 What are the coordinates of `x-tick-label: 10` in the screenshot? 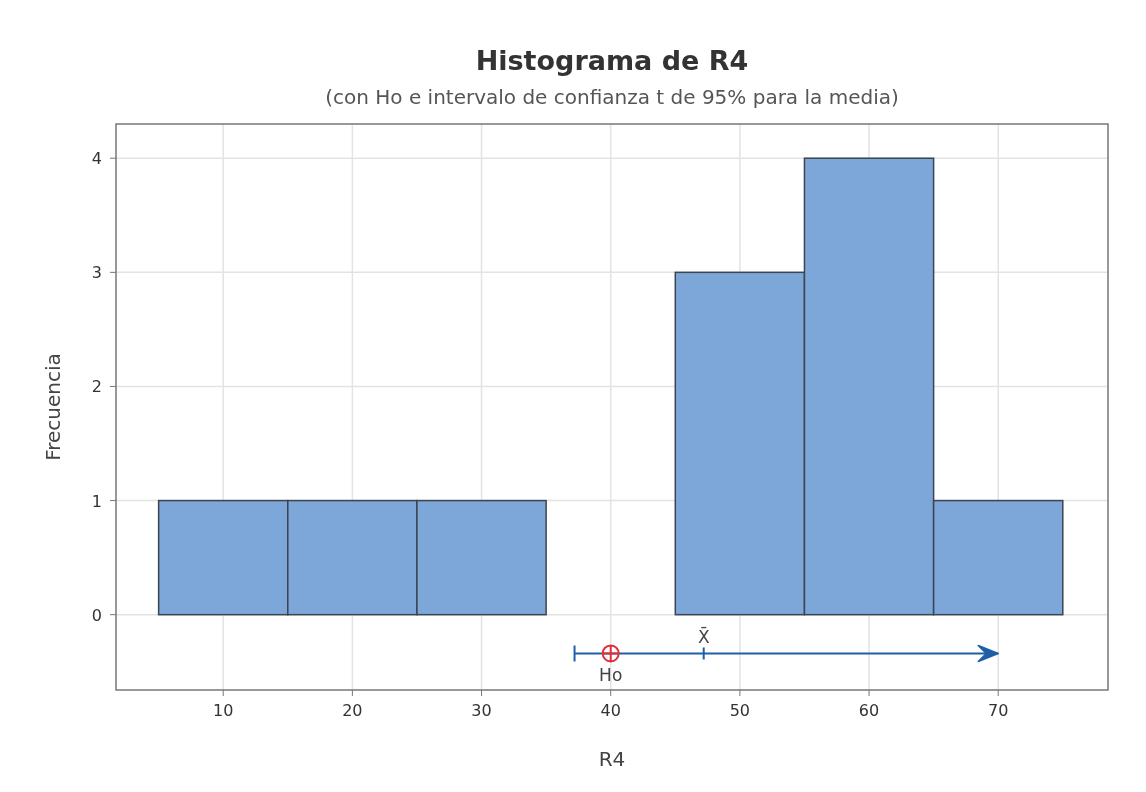 It's located at (223, 710).